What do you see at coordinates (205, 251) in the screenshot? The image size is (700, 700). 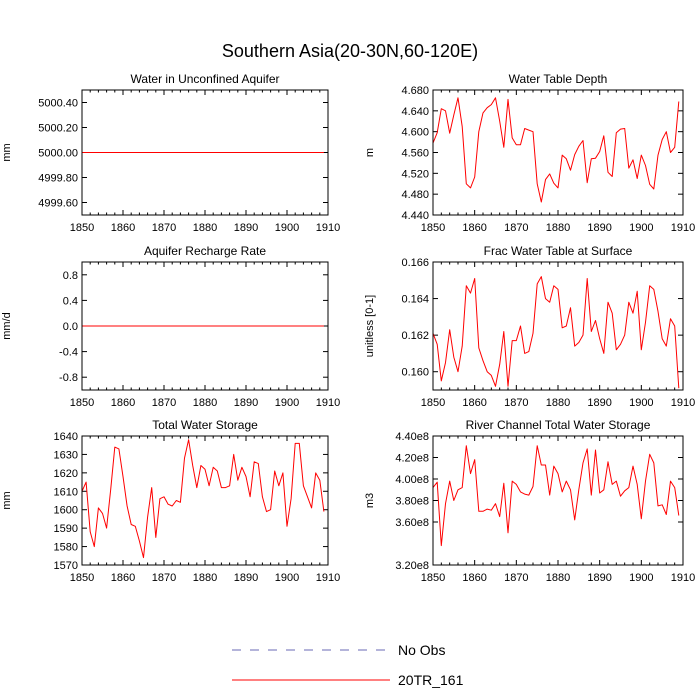 I see `panel-title: Aquifer Recharge Rate` at bounding box center [205, 251].